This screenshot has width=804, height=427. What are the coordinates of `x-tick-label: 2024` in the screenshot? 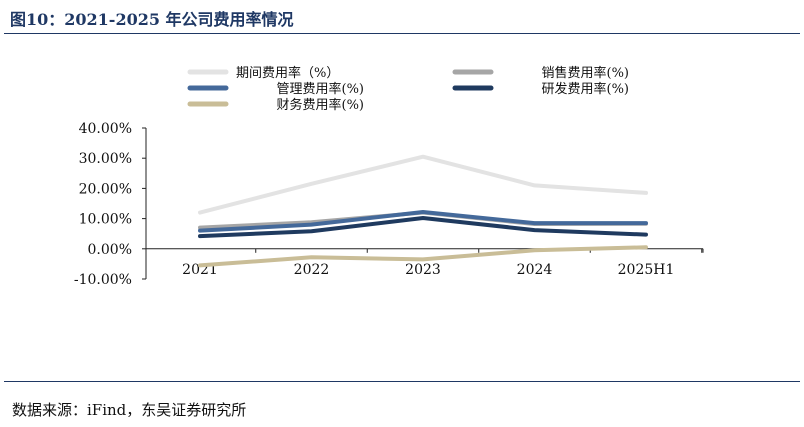 It's located at (535, 270).